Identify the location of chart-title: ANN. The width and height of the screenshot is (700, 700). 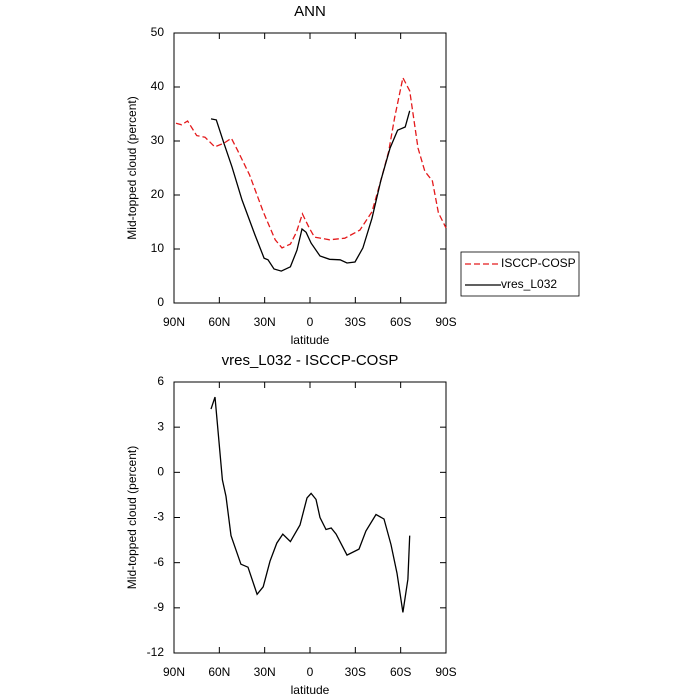
(310, 11).